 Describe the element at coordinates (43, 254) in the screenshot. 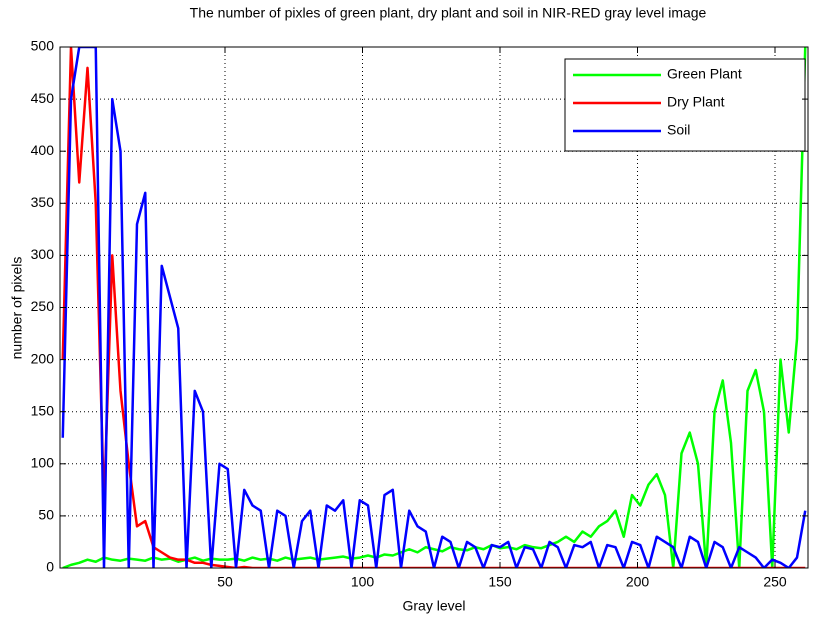

I see `y-tick-label: 300` at that location.